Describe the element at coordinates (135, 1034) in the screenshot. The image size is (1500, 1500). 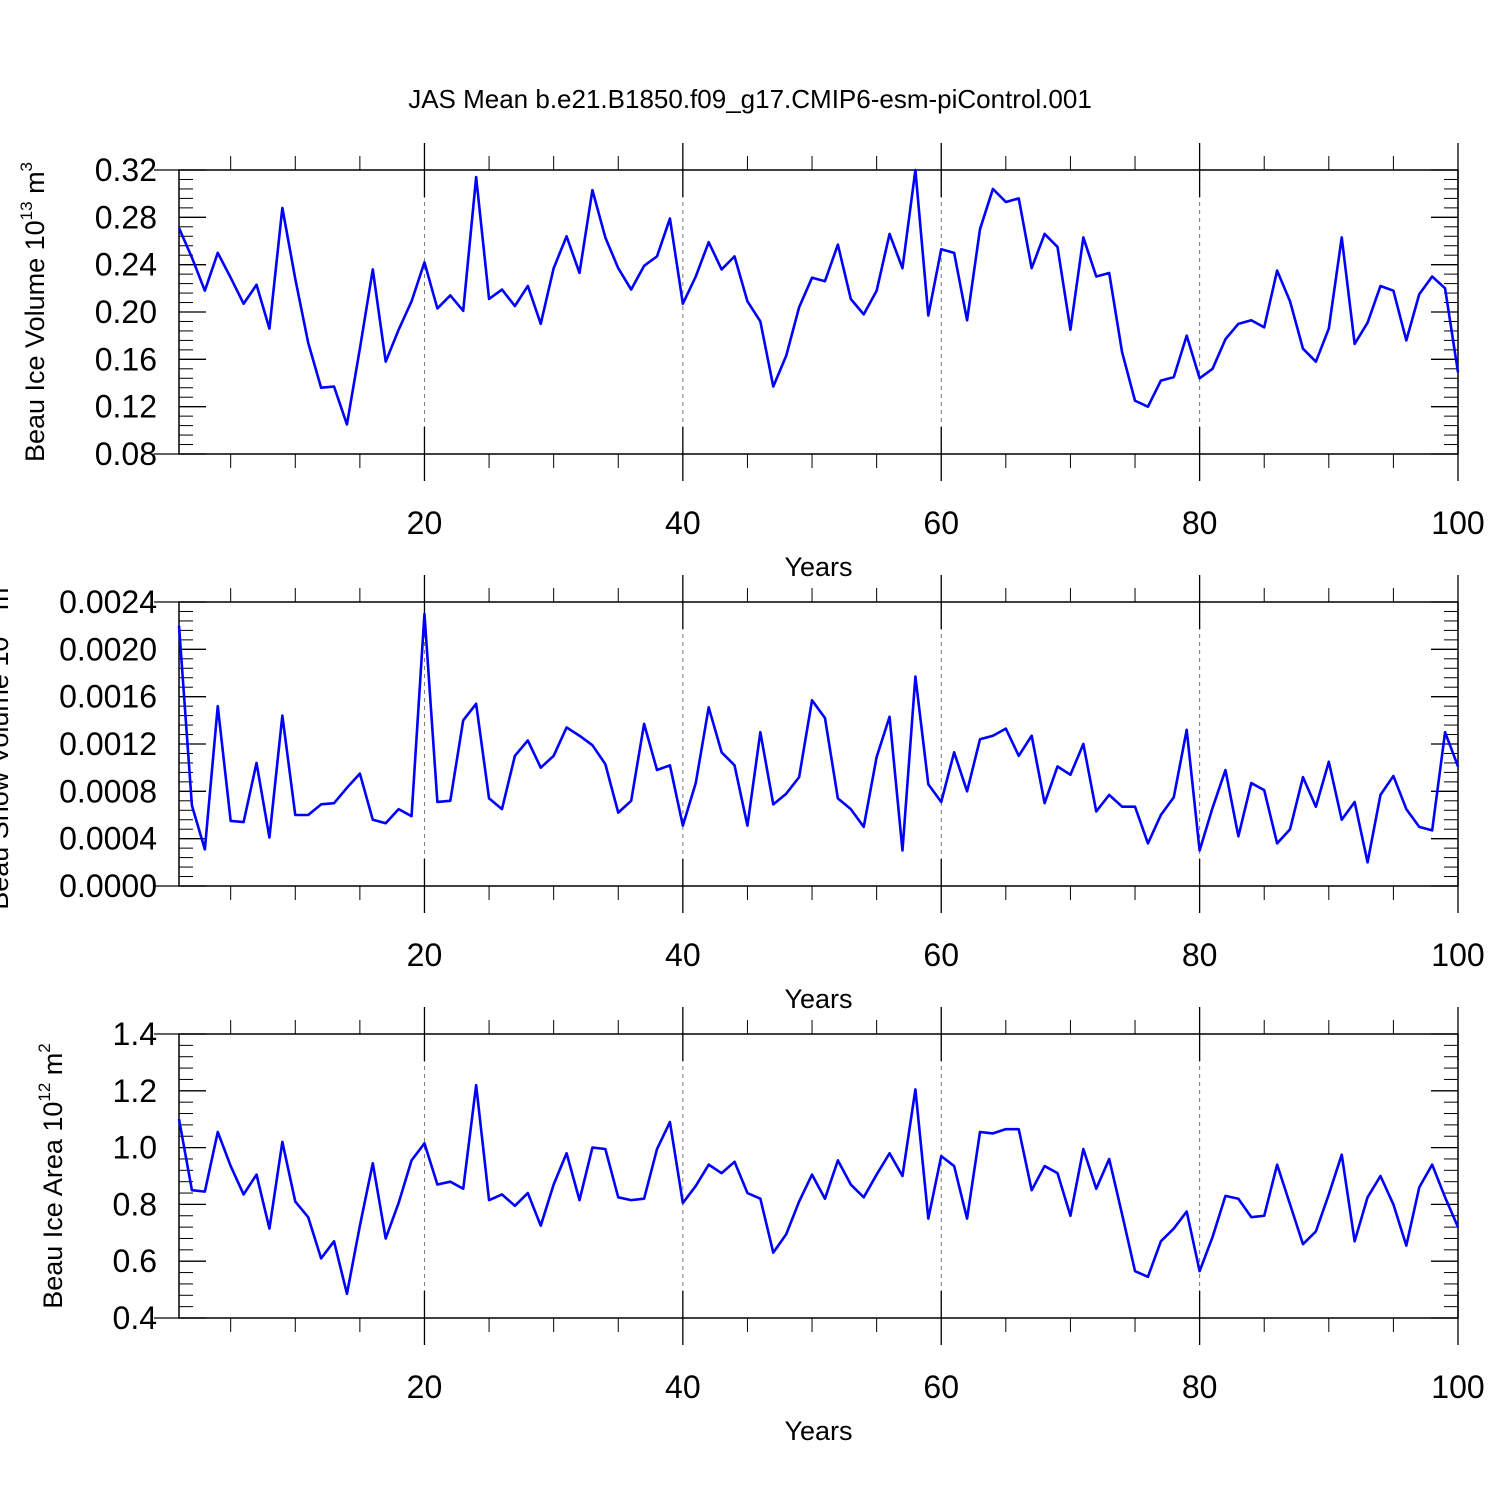
I see `y-tick-label: 1.4` at that location.